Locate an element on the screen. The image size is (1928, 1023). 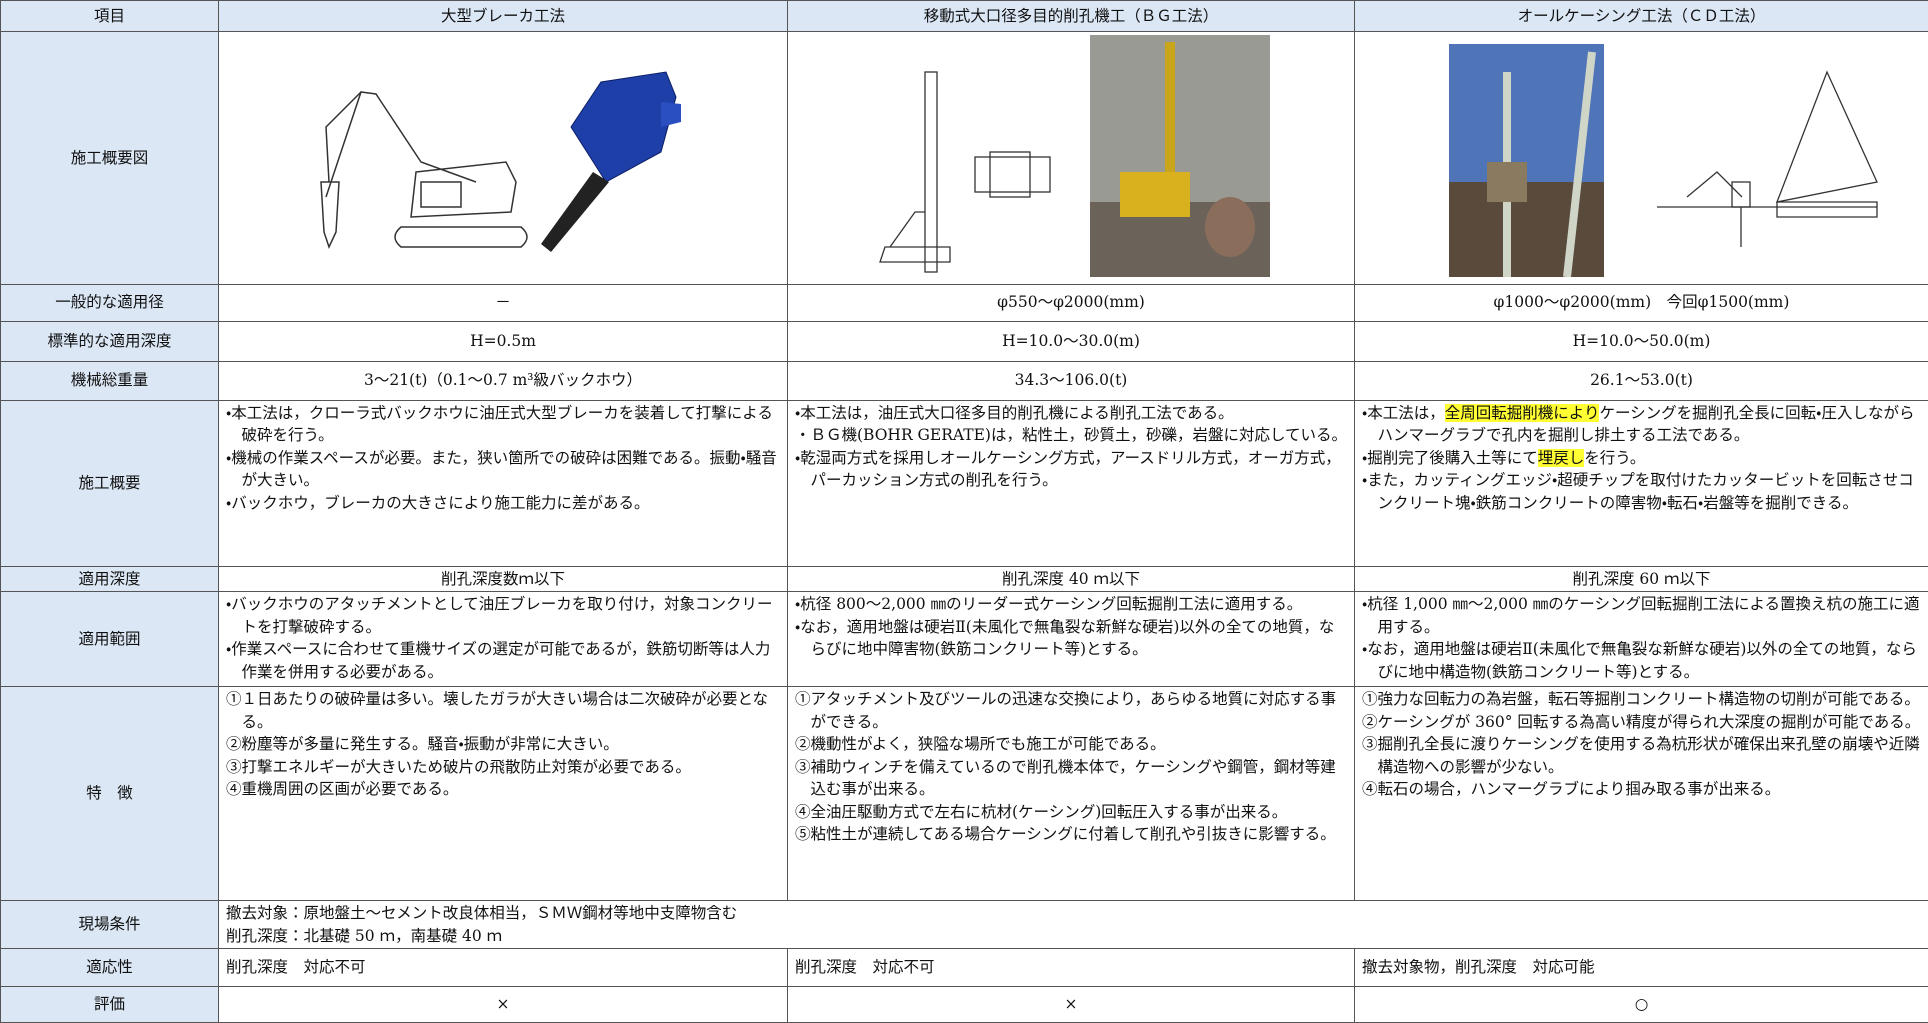
text-segment: ・掘削完了後購入土等にて is located at coordinates (1450, 458).